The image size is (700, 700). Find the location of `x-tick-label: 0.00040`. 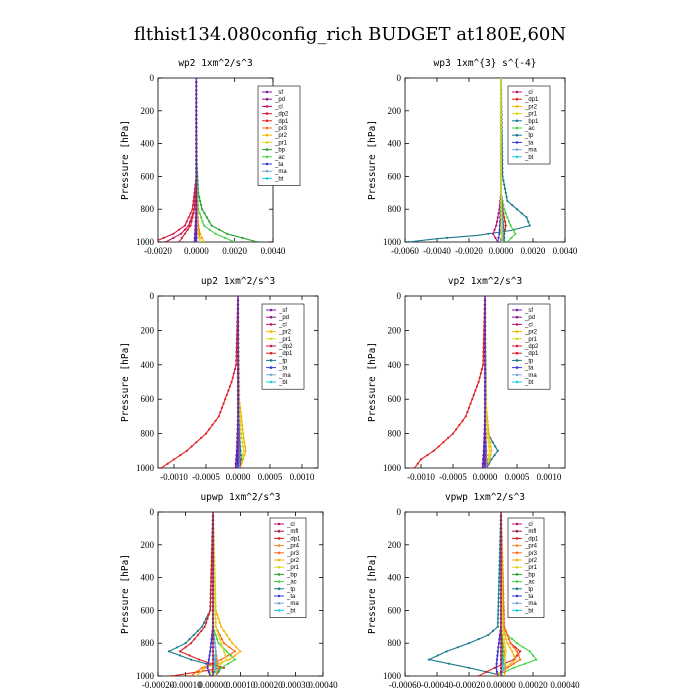

x-tick-label: 0.00040 is located at coordinates (565, 685).